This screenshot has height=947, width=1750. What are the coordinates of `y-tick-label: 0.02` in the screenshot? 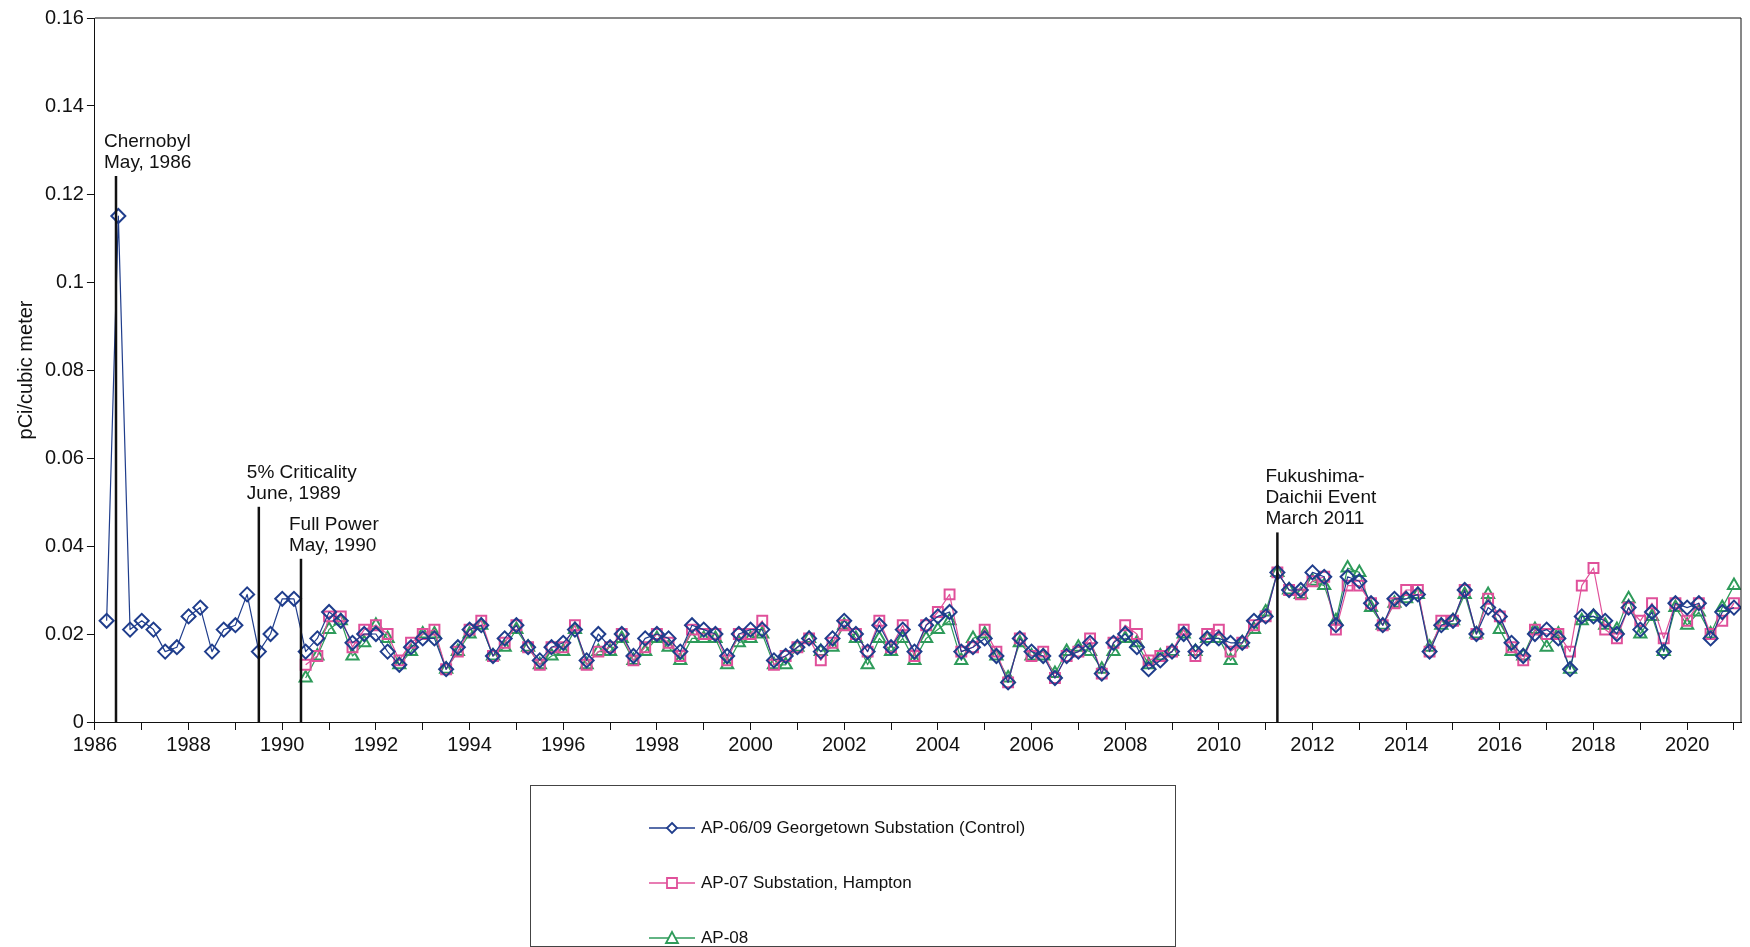 It's located at (64, 632).